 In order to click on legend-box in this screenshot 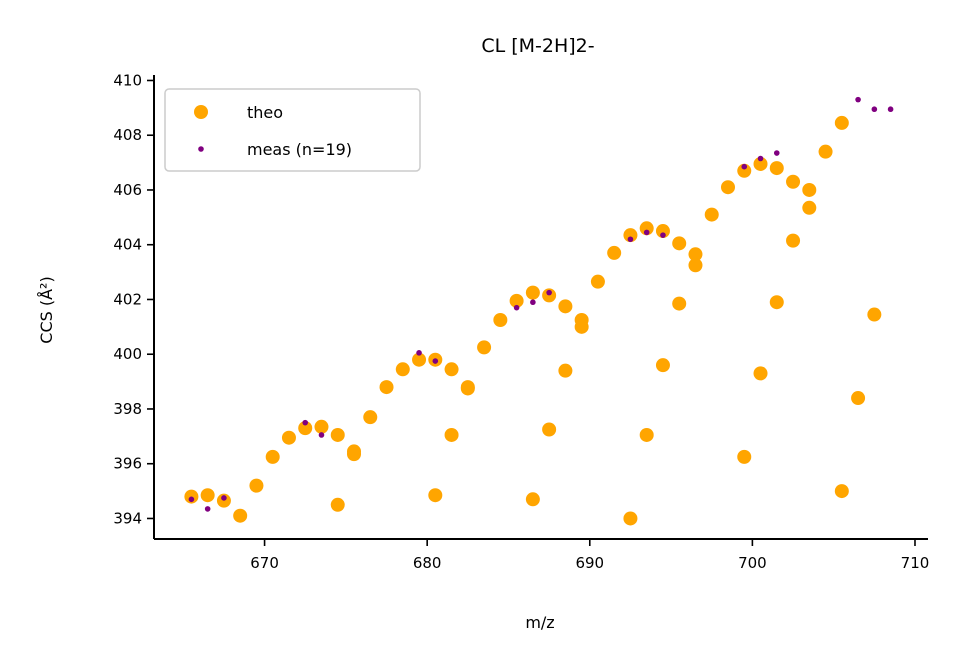, I will do `click(292, 130)`.